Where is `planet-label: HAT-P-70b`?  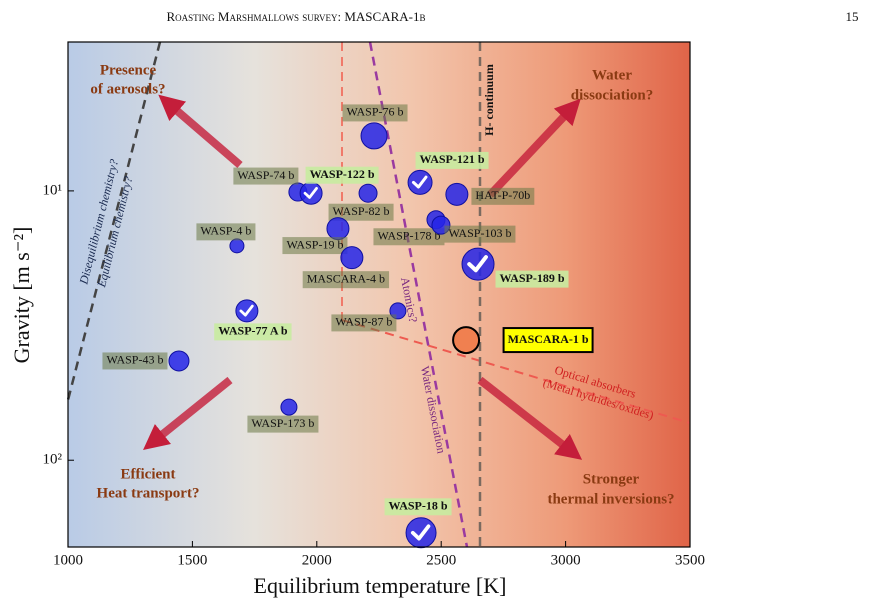 planet-label: HAT-P-70b is located at coordinates (502, 195).